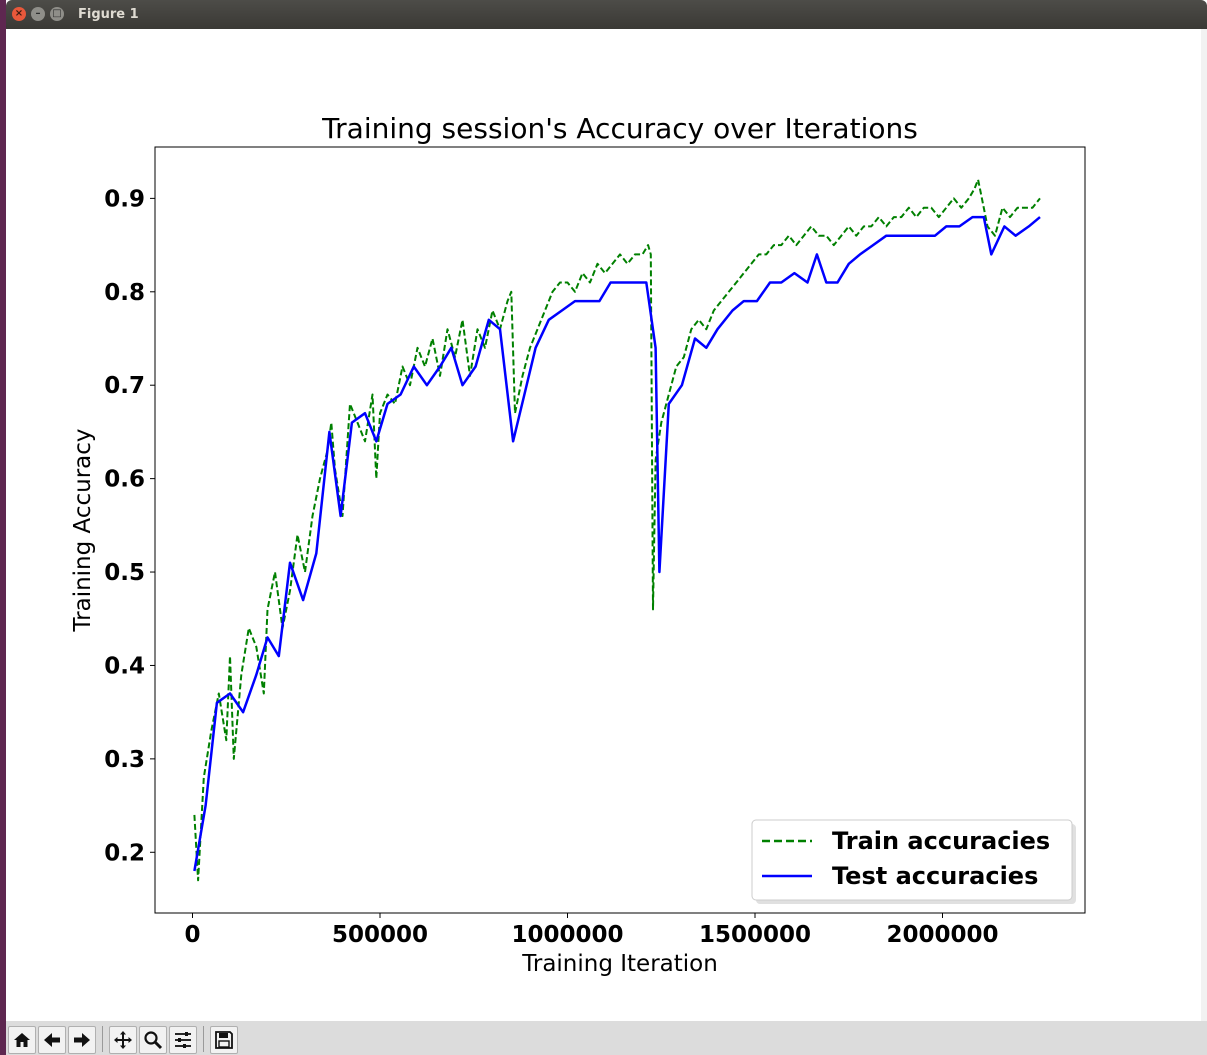 This screenshot has height=1055, width=1207. I want to click on home-icon, so click(22, 1040).